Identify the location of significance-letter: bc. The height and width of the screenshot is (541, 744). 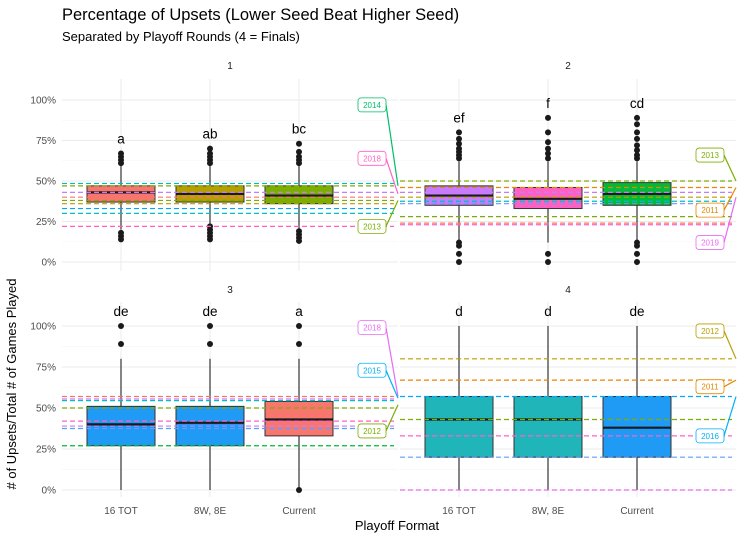
(299, 129).